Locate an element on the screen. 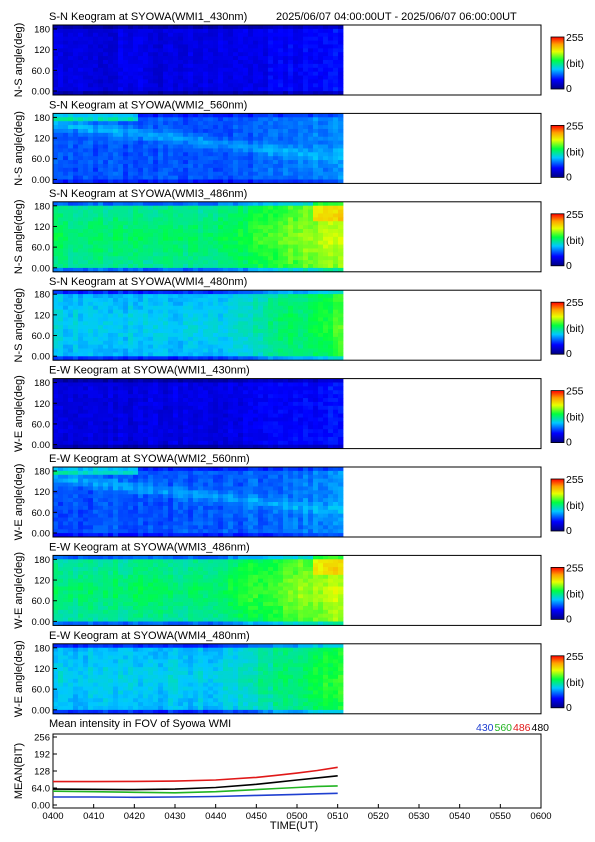 The width and height of the screenshot is (595, 842). y-tick-label: 60.0 is located at coordinates (41, 159).